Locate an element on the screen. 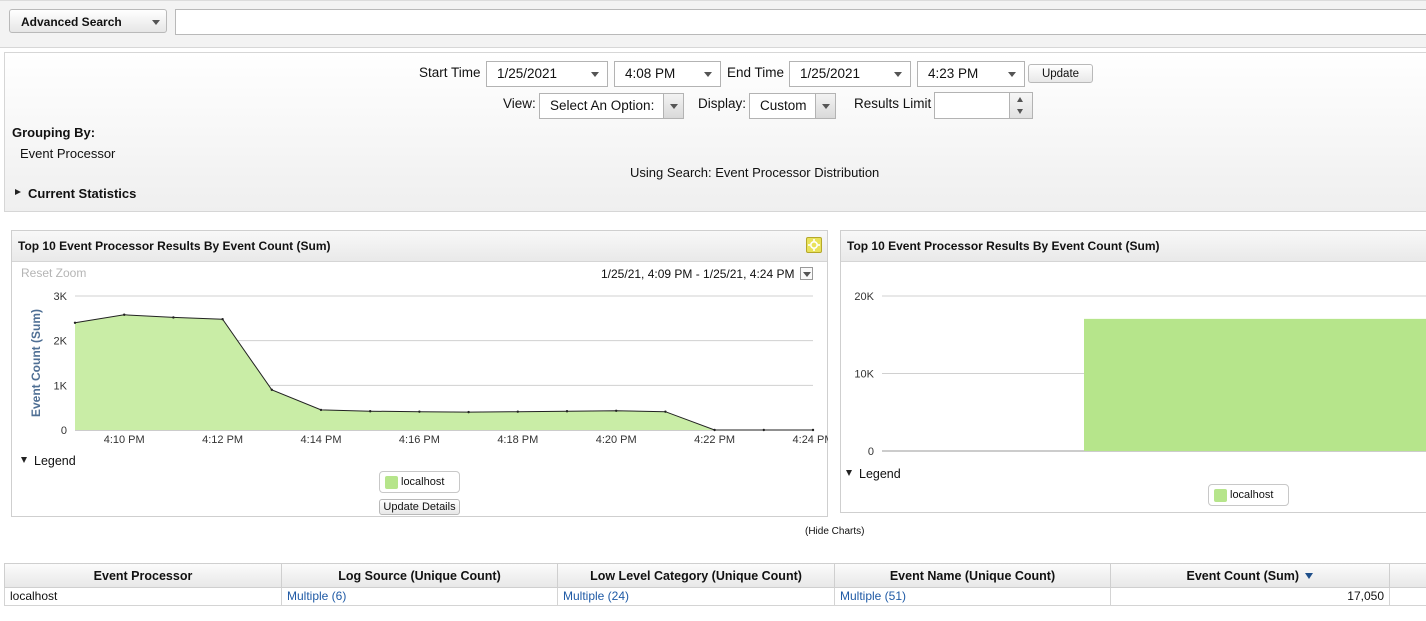  start-time-label: Start Time is located at coordinates (450, 72).